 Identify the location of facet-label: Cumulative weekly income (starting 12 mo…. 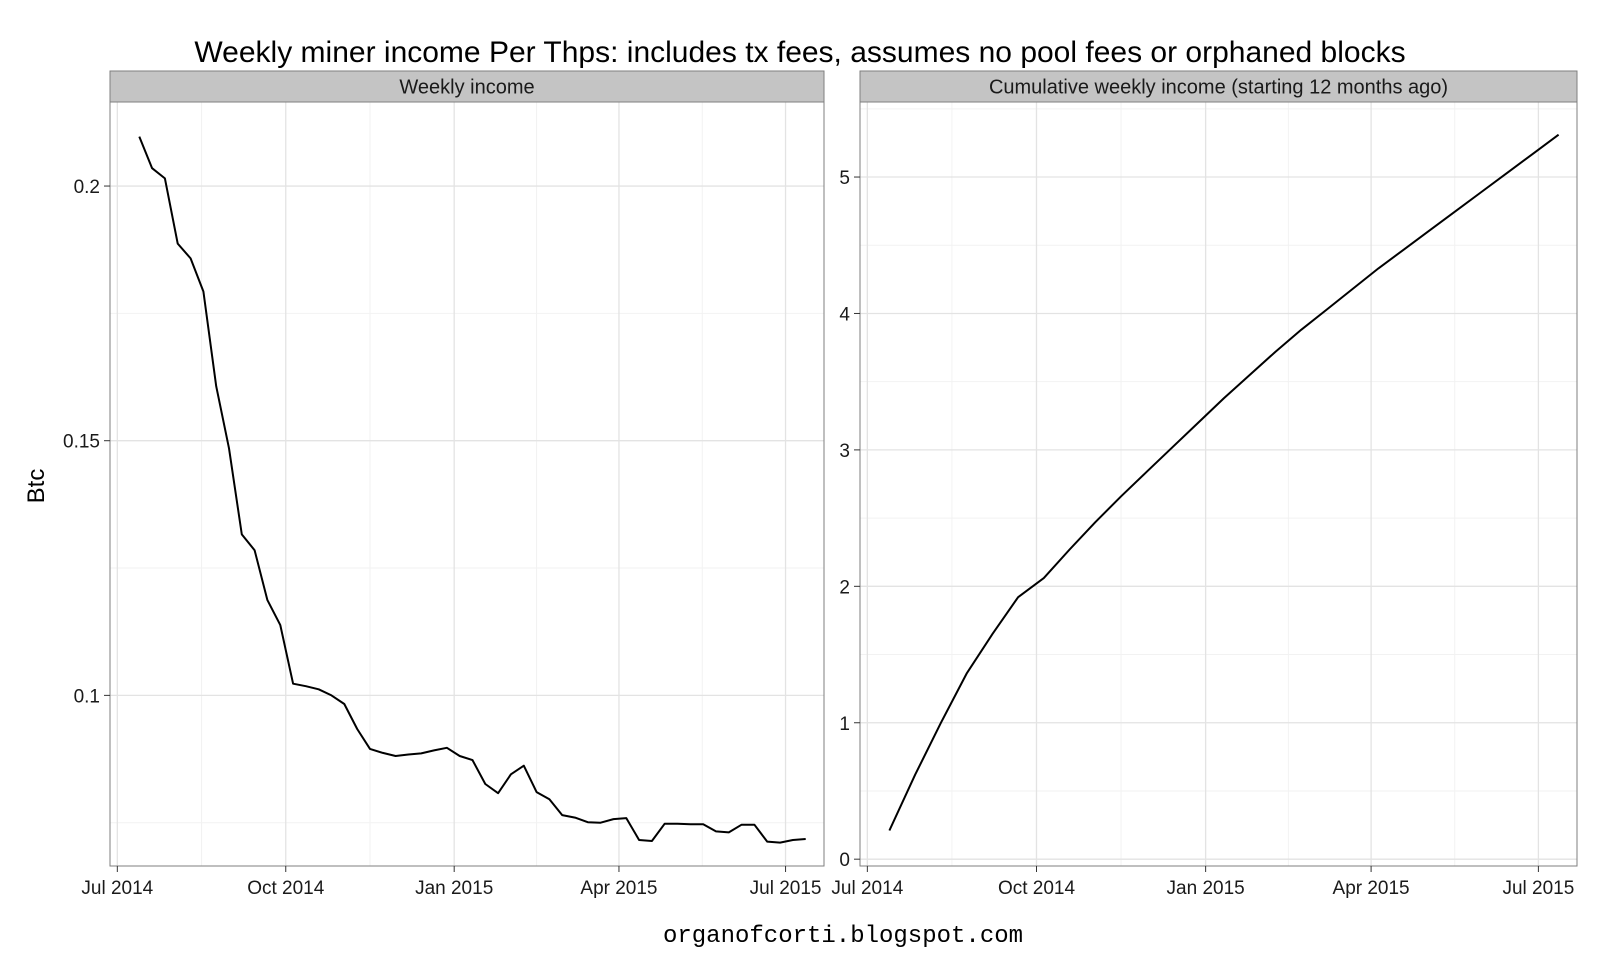
(1218, 88).